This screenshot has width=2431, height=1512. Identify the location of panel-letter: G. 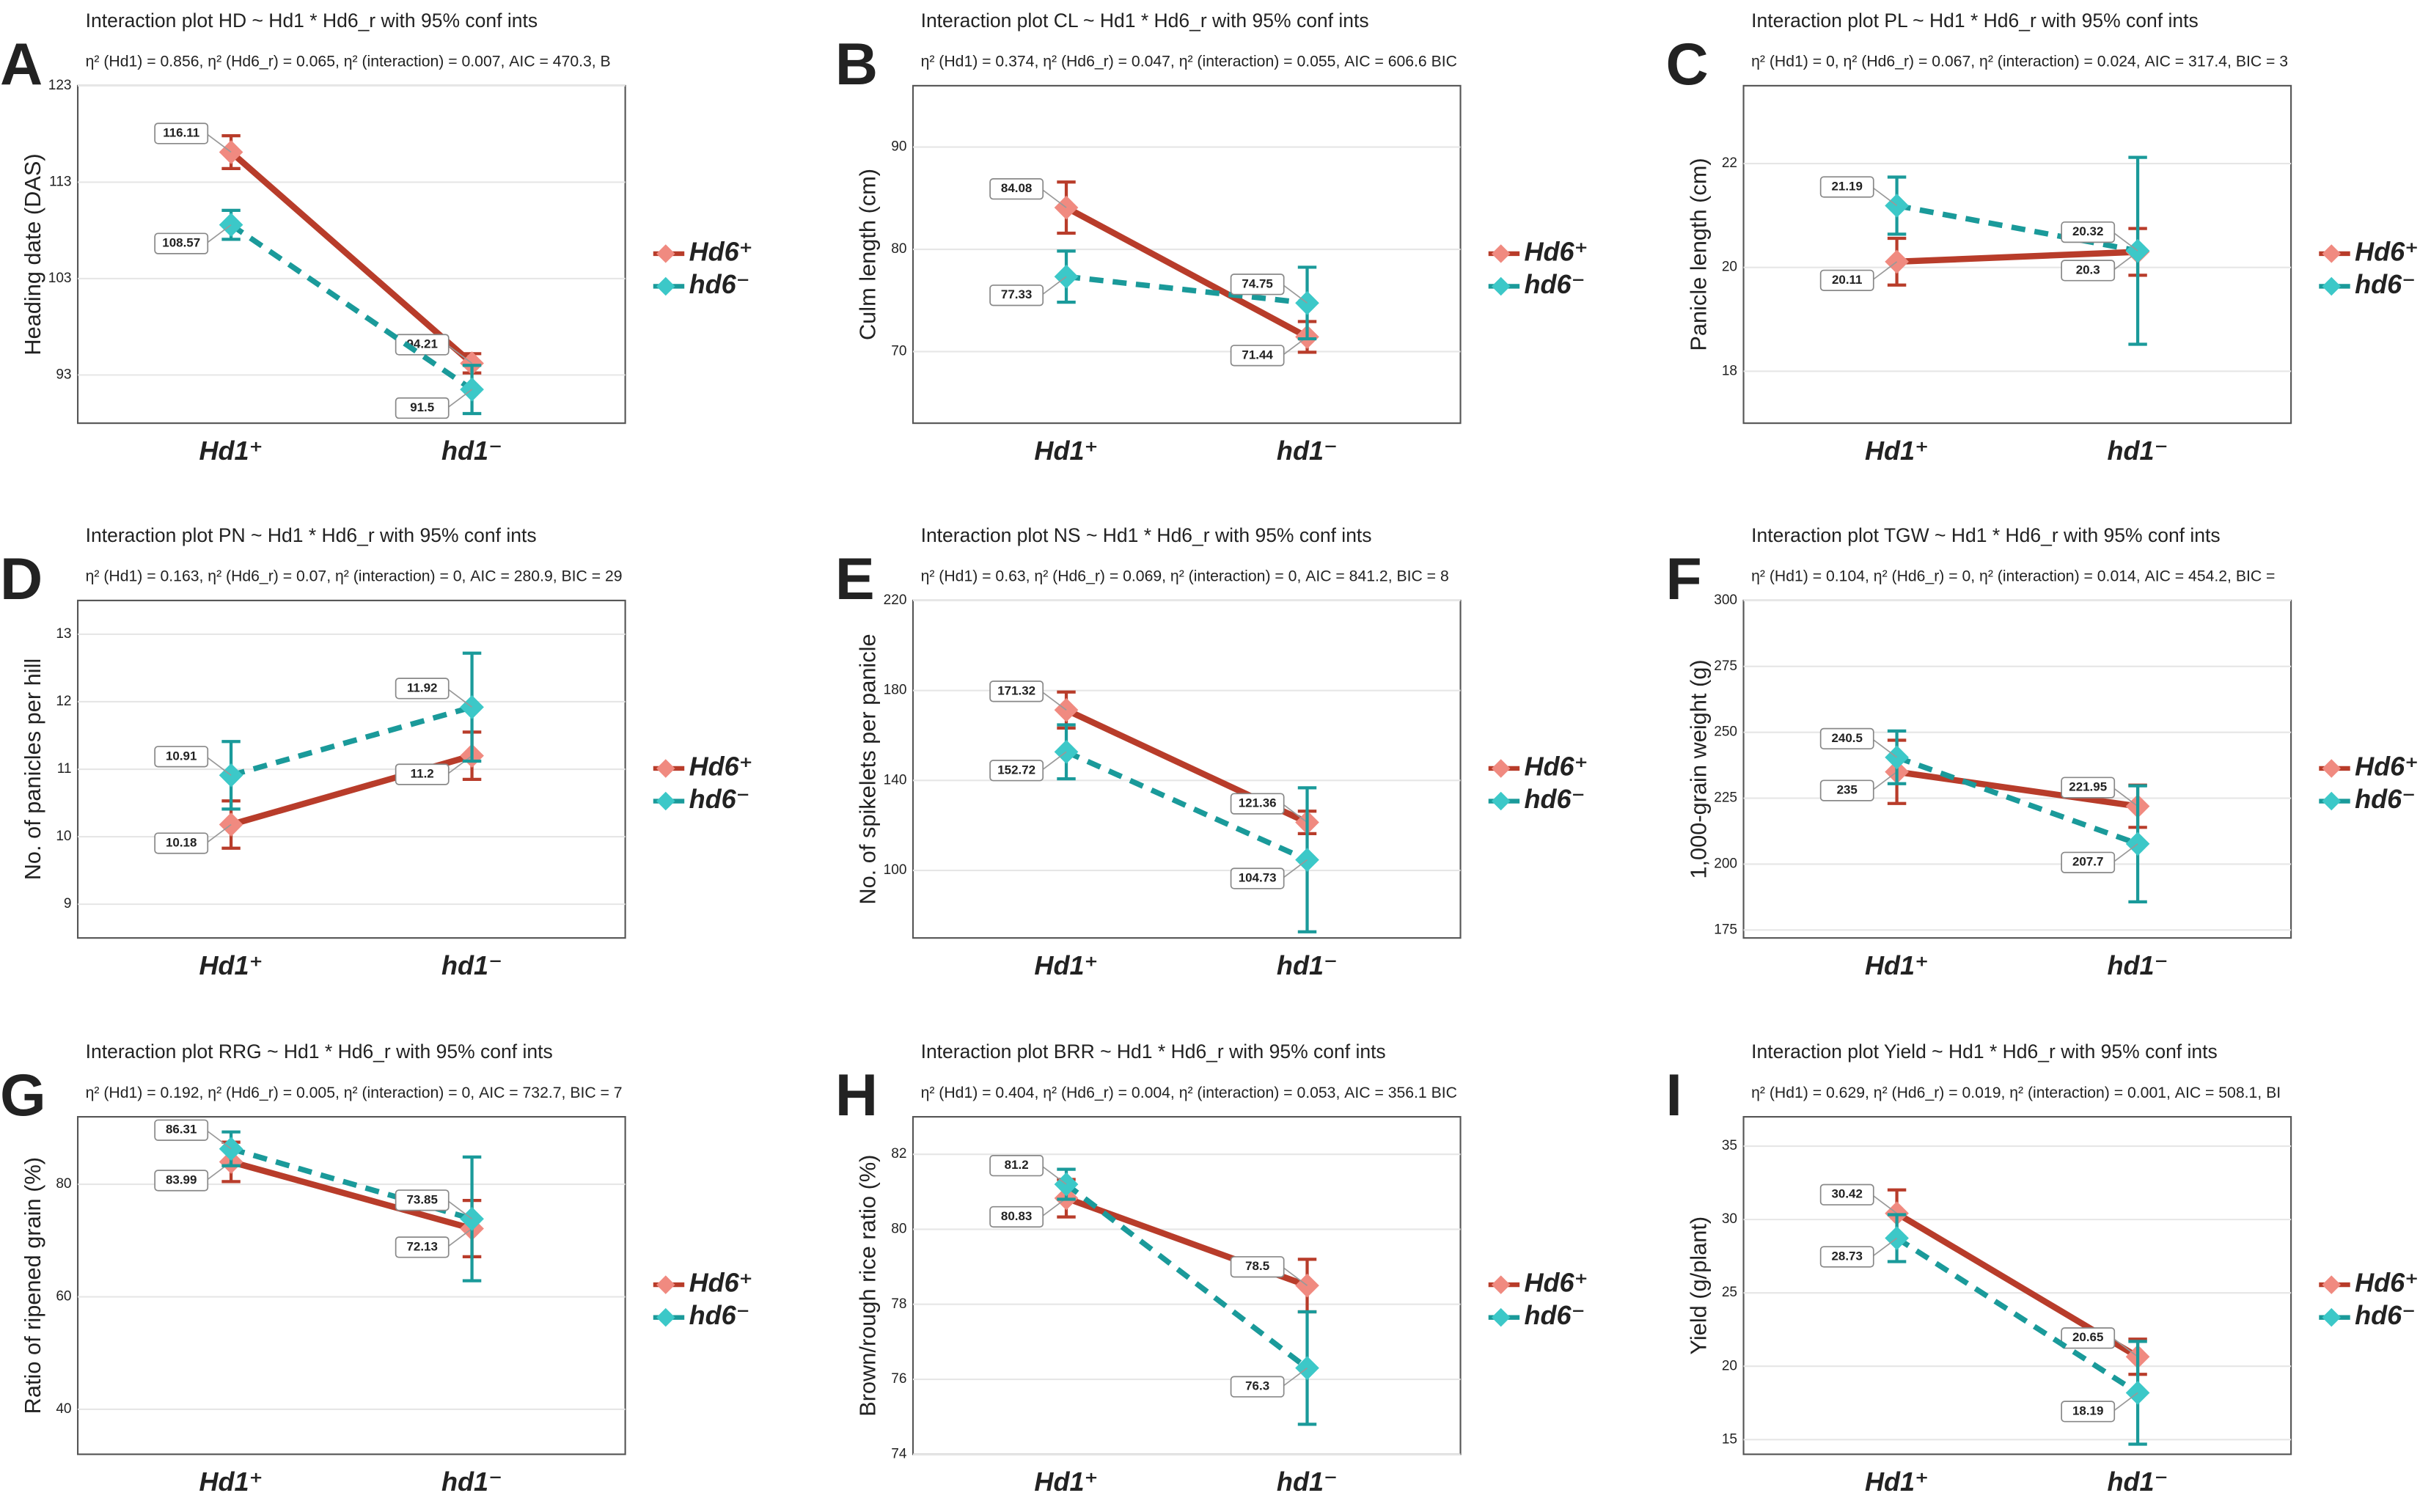
(23, 1096).